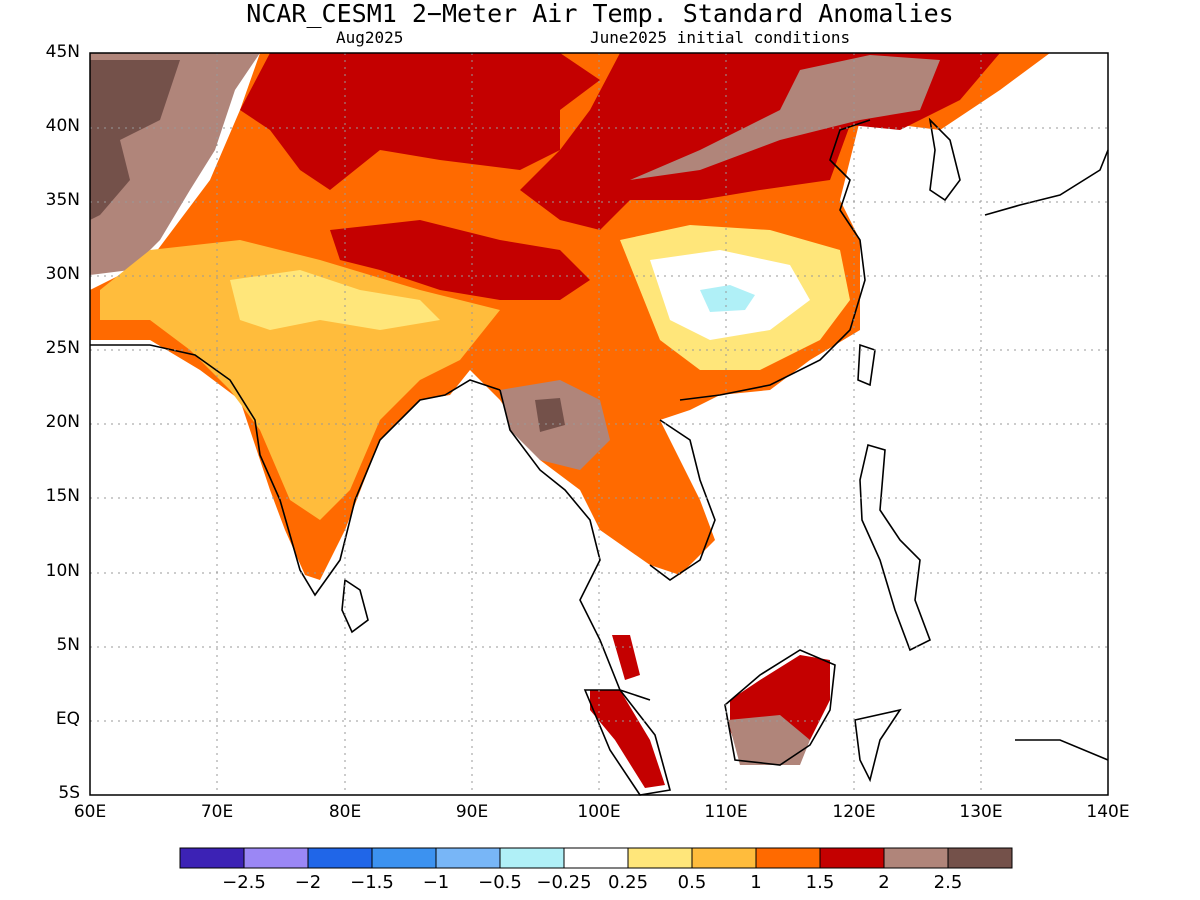  Describe the element at coordinates (895, 547) in the screenshot. I see `coastline-philippines` at that location.